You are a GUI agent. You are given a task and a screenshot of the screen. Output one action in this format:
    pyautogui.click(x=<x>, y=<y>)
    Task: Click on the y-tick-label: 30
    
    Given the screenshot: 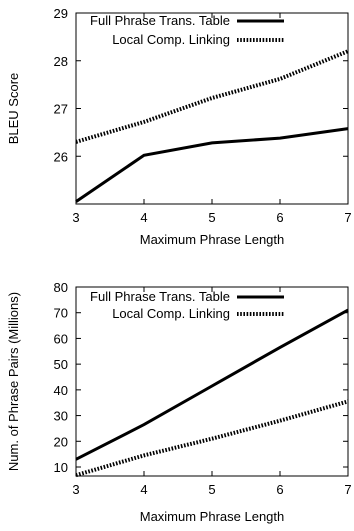 What is the action you would take?
    pyautogui.click(x=61, y=416)
    